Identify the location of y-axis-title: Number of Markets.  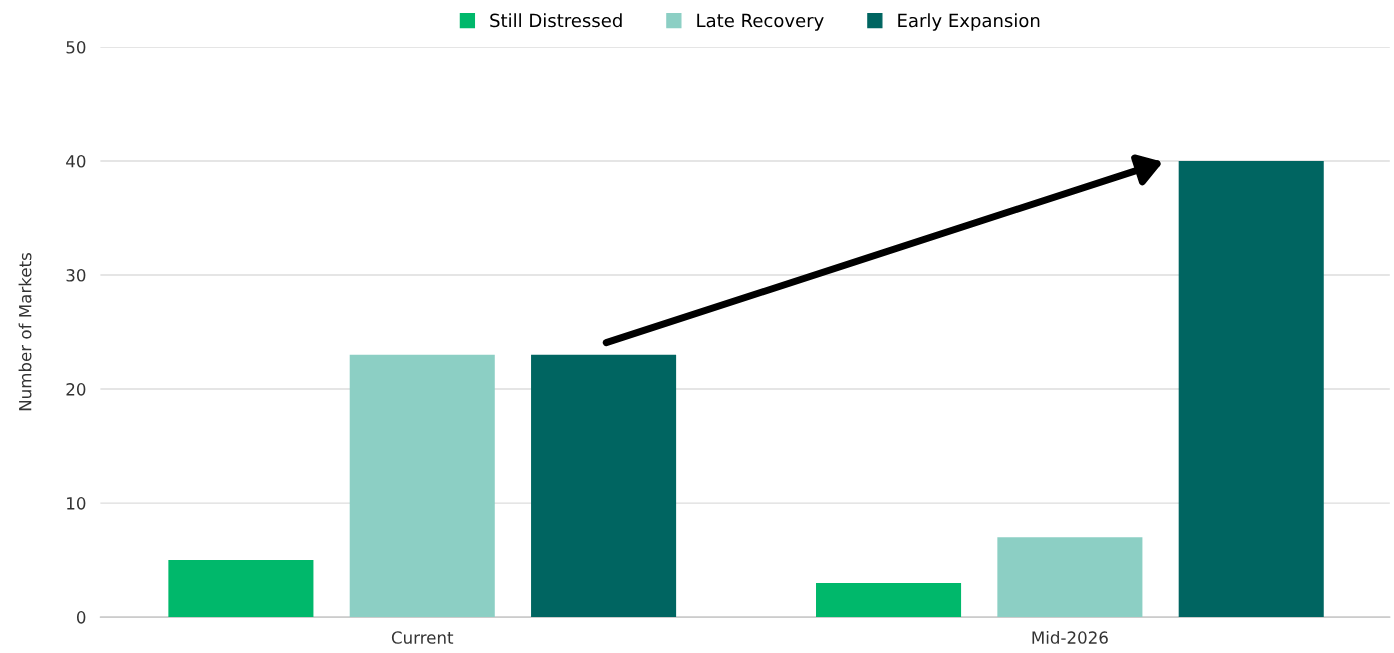
(25, 332).